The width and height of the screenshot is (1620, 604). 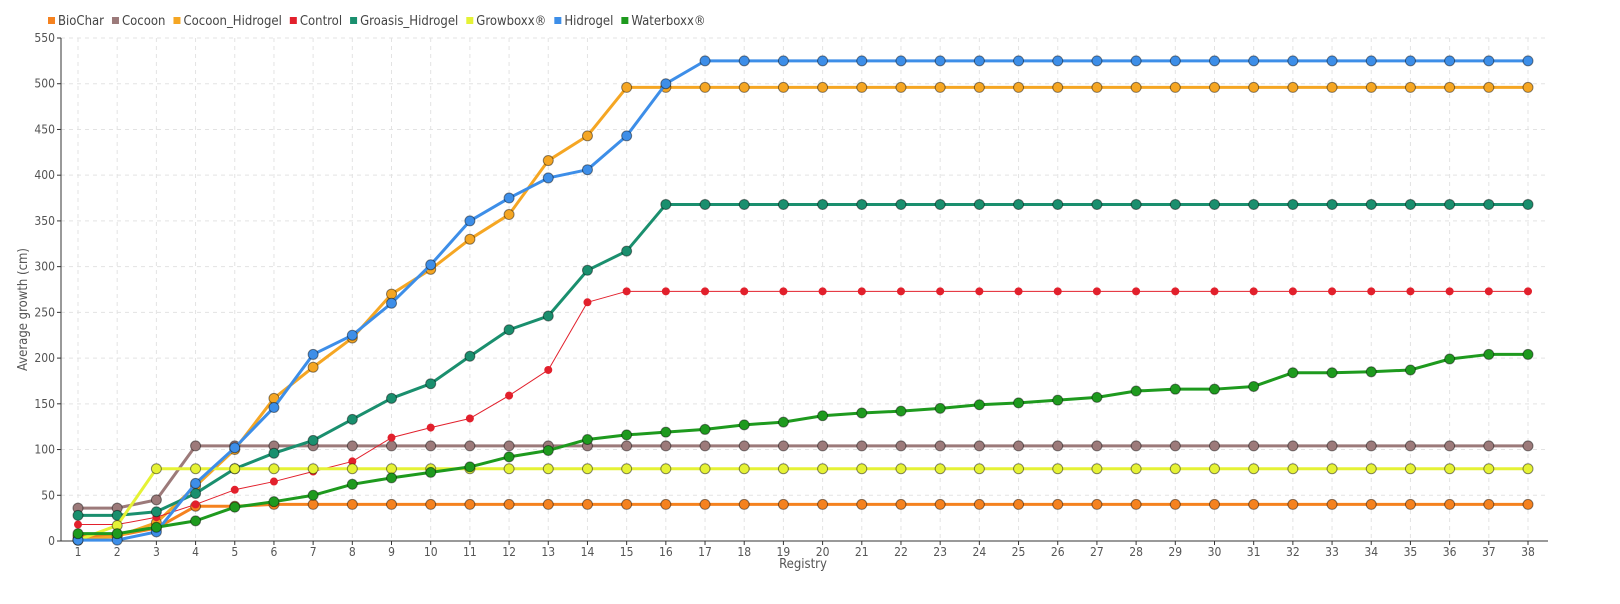 I want to click on legend-item: Groasis_Hidrogel, so click(x=404, y=21).